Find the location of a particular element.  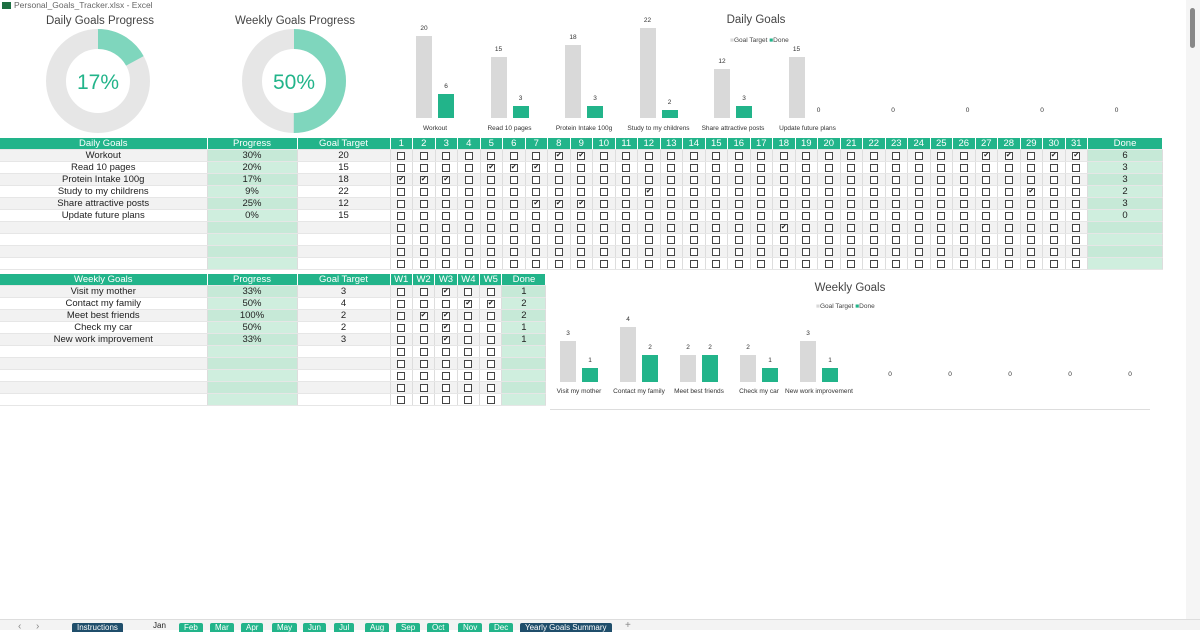

goal-cell: Read 10 pages is located at coordinates (104, 168).